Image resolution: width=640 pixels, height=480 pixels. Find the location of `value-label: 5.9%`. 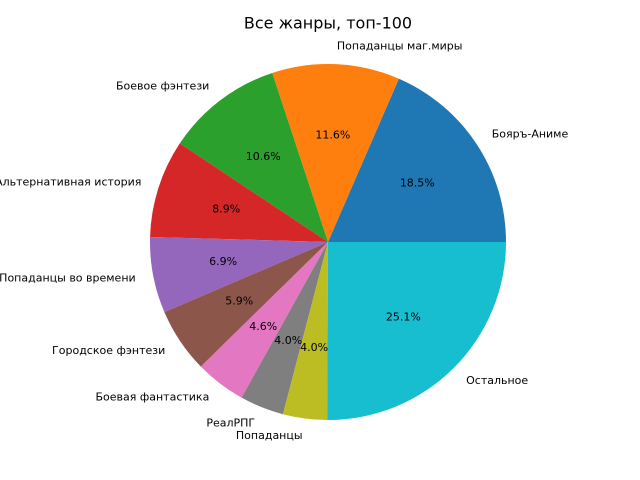

value-label: 5.9% is located at coordinates (239, 300).